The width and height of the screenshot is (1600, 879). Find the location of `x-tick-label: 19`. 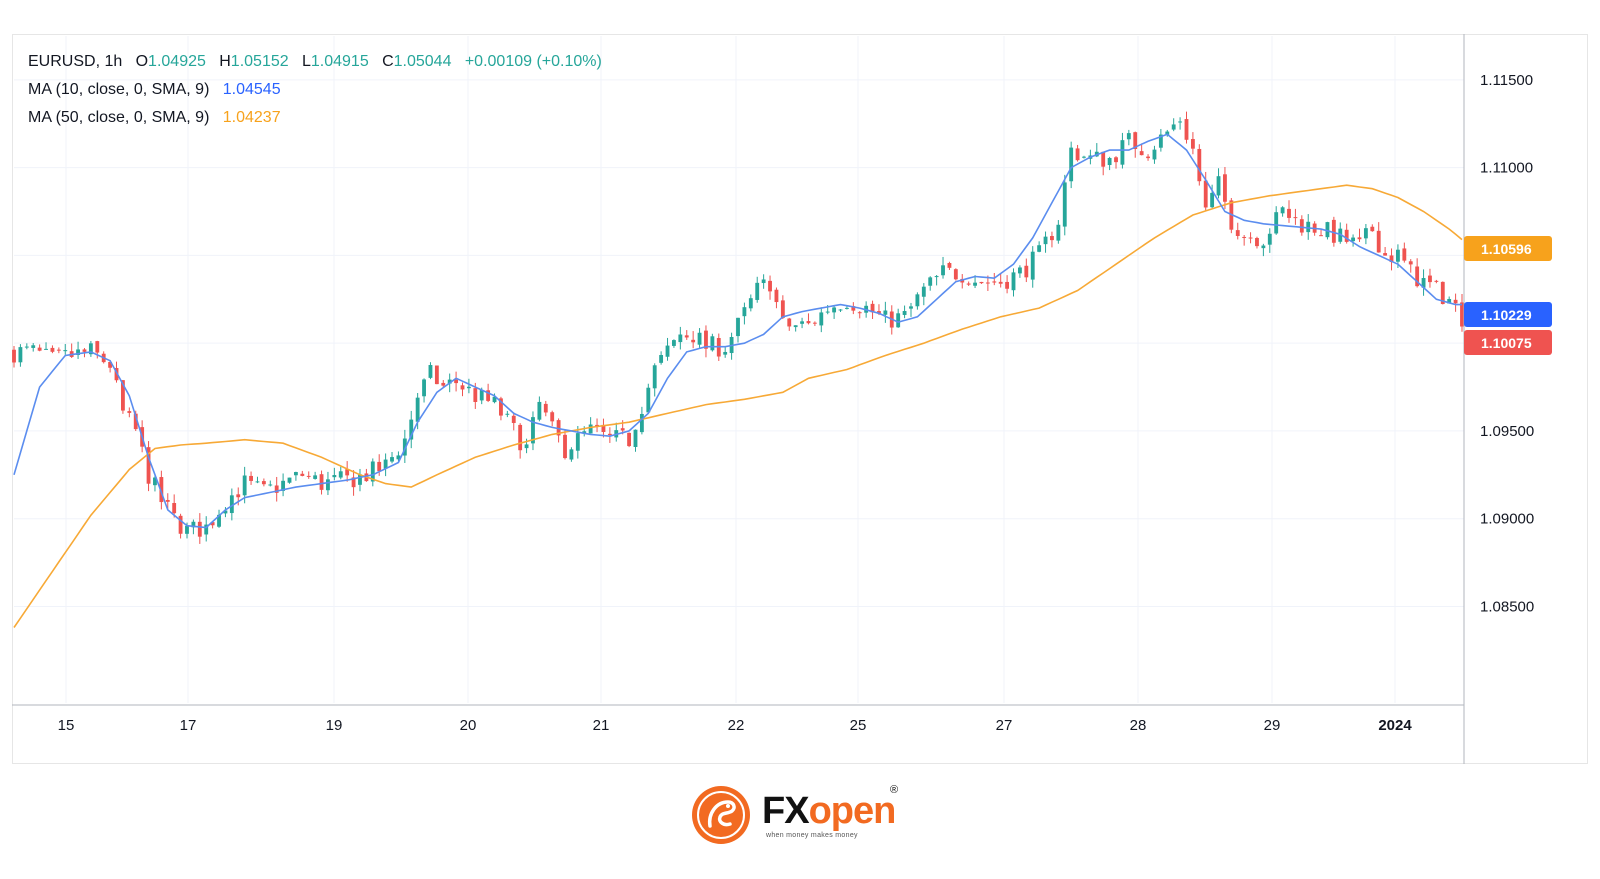

x-tick-label: 19 is located at coordinates (334, 725).